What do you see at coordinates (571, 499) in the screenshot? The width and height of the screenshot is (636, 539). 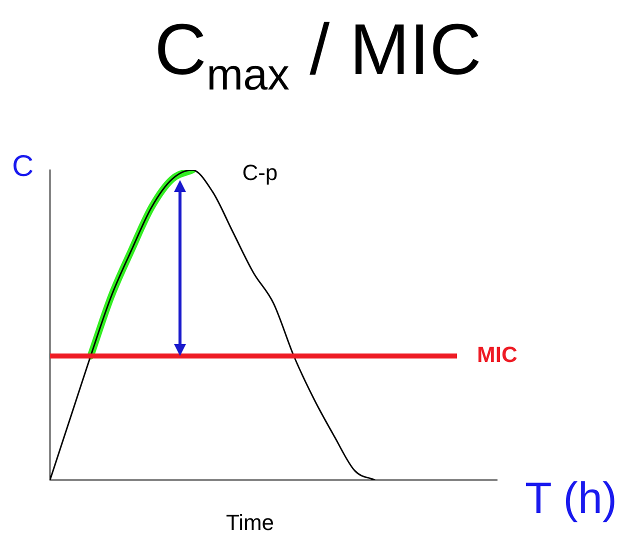 I see `text: T (h)` at bounding box center [571, 499].